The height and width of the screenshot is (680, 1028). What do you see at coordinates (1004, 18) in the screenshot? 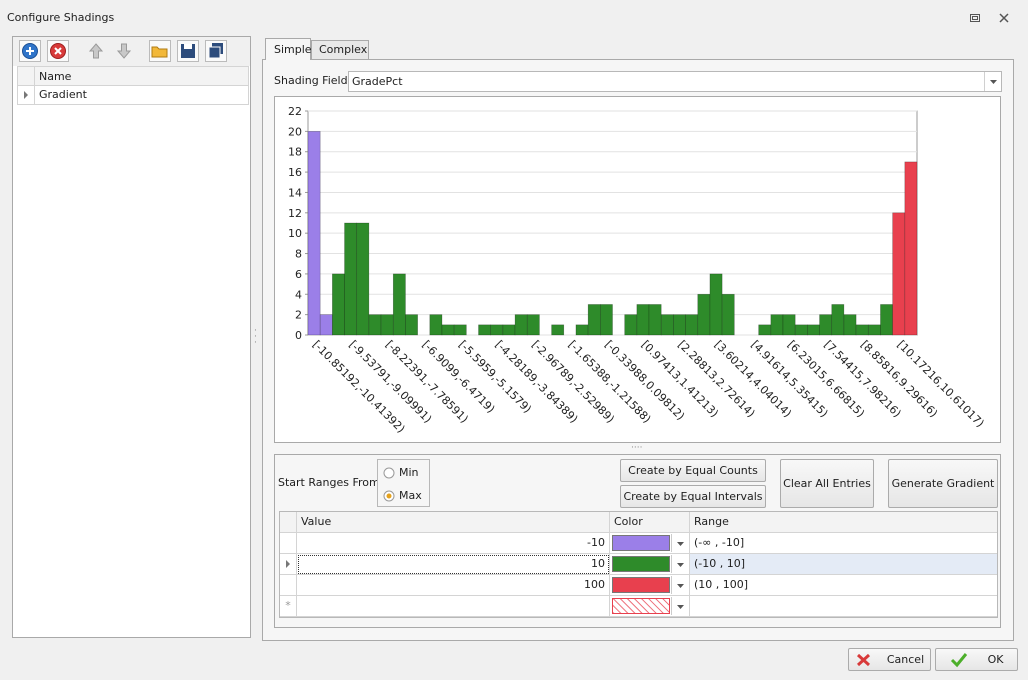
I see `close-button` at bounding box center [1004, 18].